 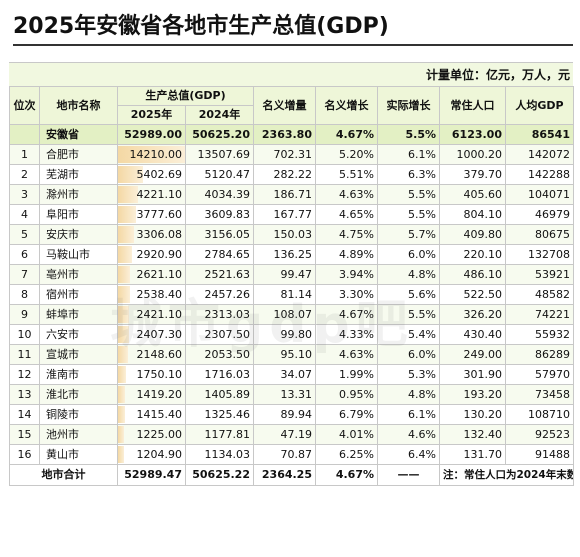 What do you see at coordinates (539, 105) in the screenshot?
I see `header-per-capita: 人均GDP` at bounding box center [539, 105].